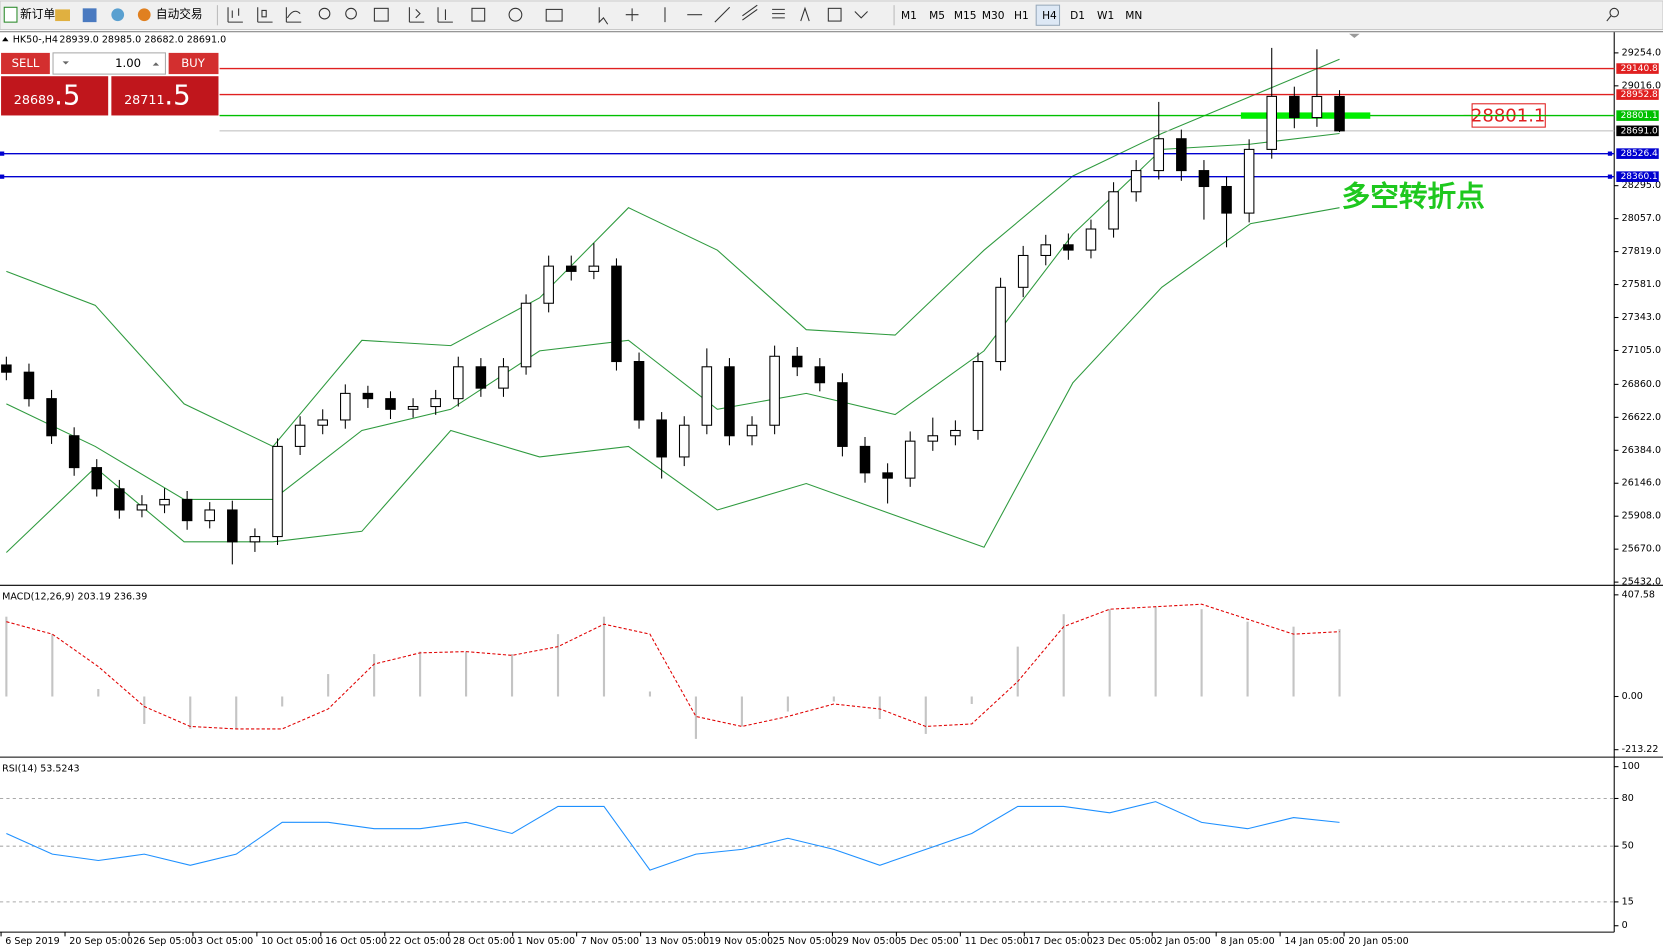 Image resolution: width=1663 pixels, height=950 pixels. What do you see at coordinates (101, 941) in the screenshot?
I see `x-tick-label: 20 Sep 05:00` at bounding box center [101, 941].